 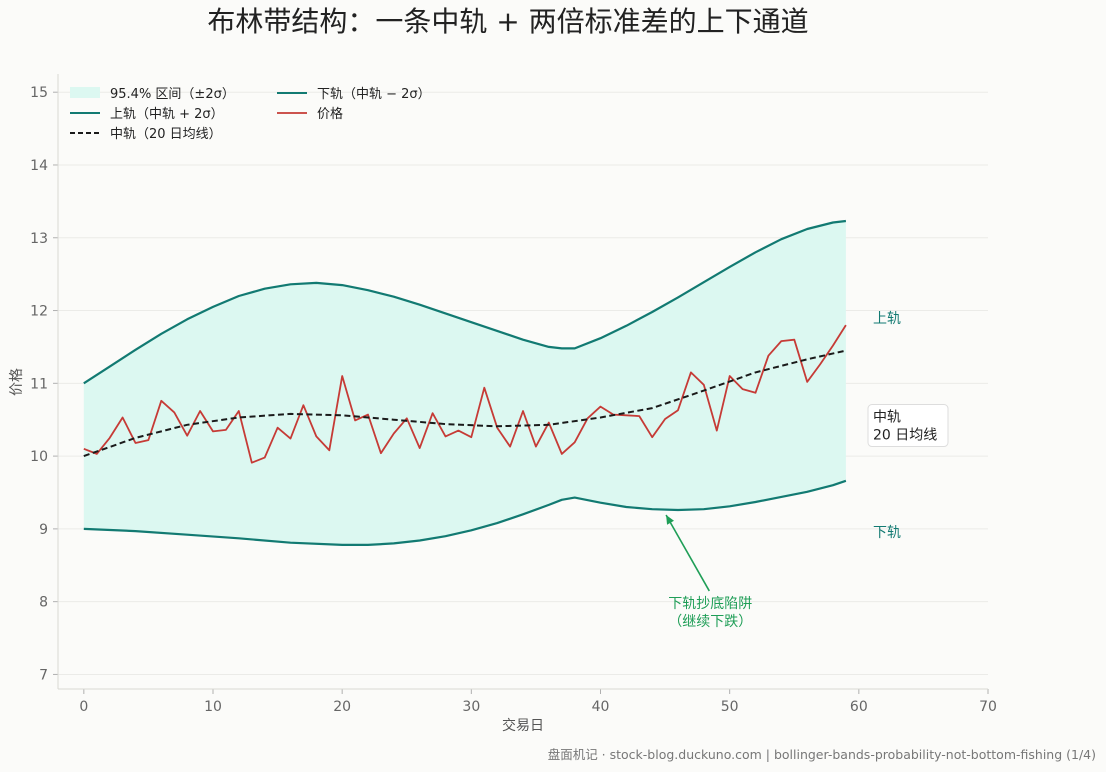 What do you see at coordinates (83, 707) in the screenshot?
I see `xtick-label-0: 0` at bounding box center [83, 707].